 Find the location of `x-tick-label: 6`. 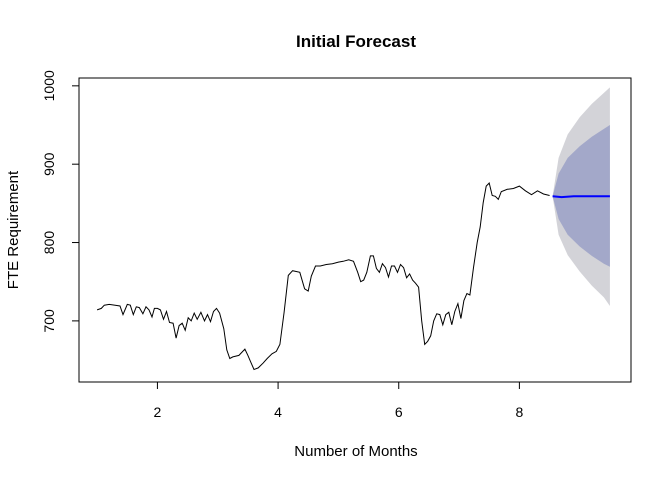

x-tick-label: 6 is located at coordinates (399, 412).